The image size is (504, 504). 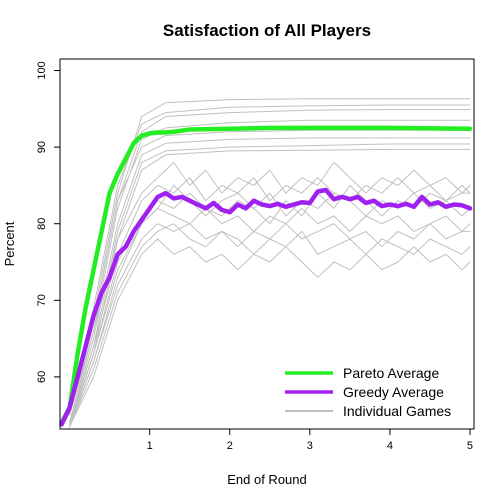 I want to click on x-tick-label: 4, so click(x=390, y=446).